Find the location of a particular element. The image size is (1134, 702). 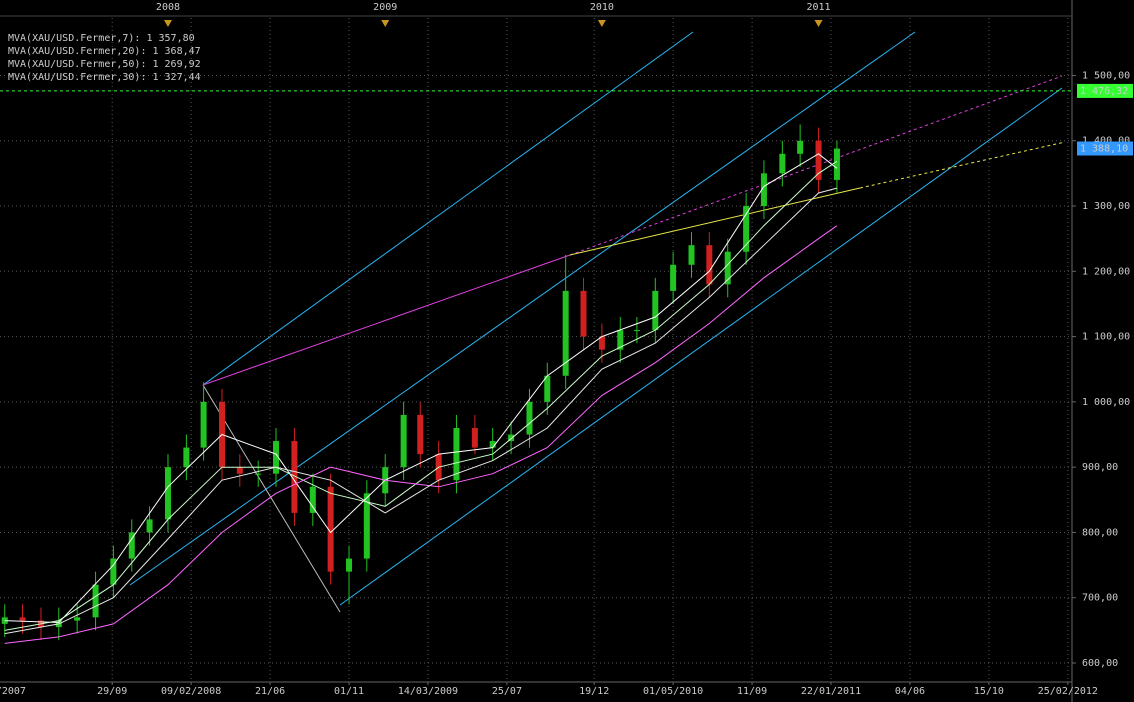

y-tick-label: 900,00 is located at coordinates (1100, 467).